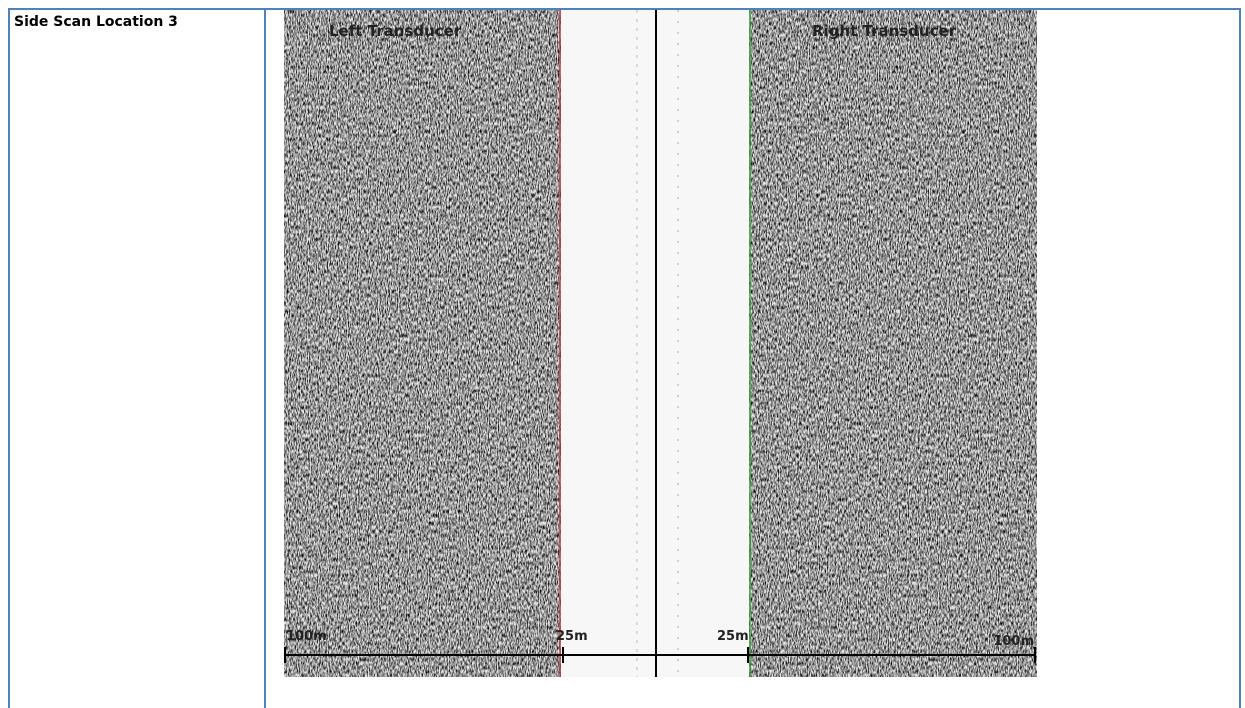 The image size is (1245, 708). What do you see at coordinates (884, 31) in the screenshot?
I see `right-label: Right Transducer` at bounding box center [884, 31].